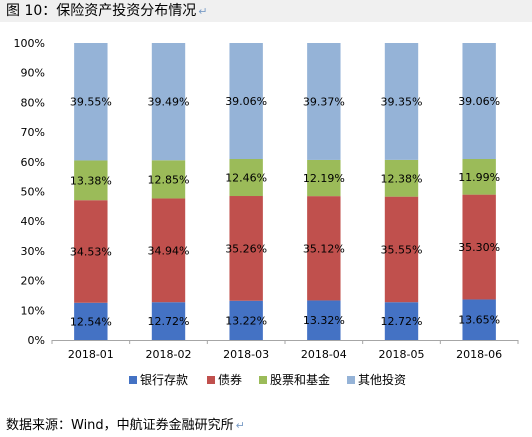 The width and height of the screenshot is (532, 437). I want to click on x-tick-label: 2018-02, so click(169, 354).